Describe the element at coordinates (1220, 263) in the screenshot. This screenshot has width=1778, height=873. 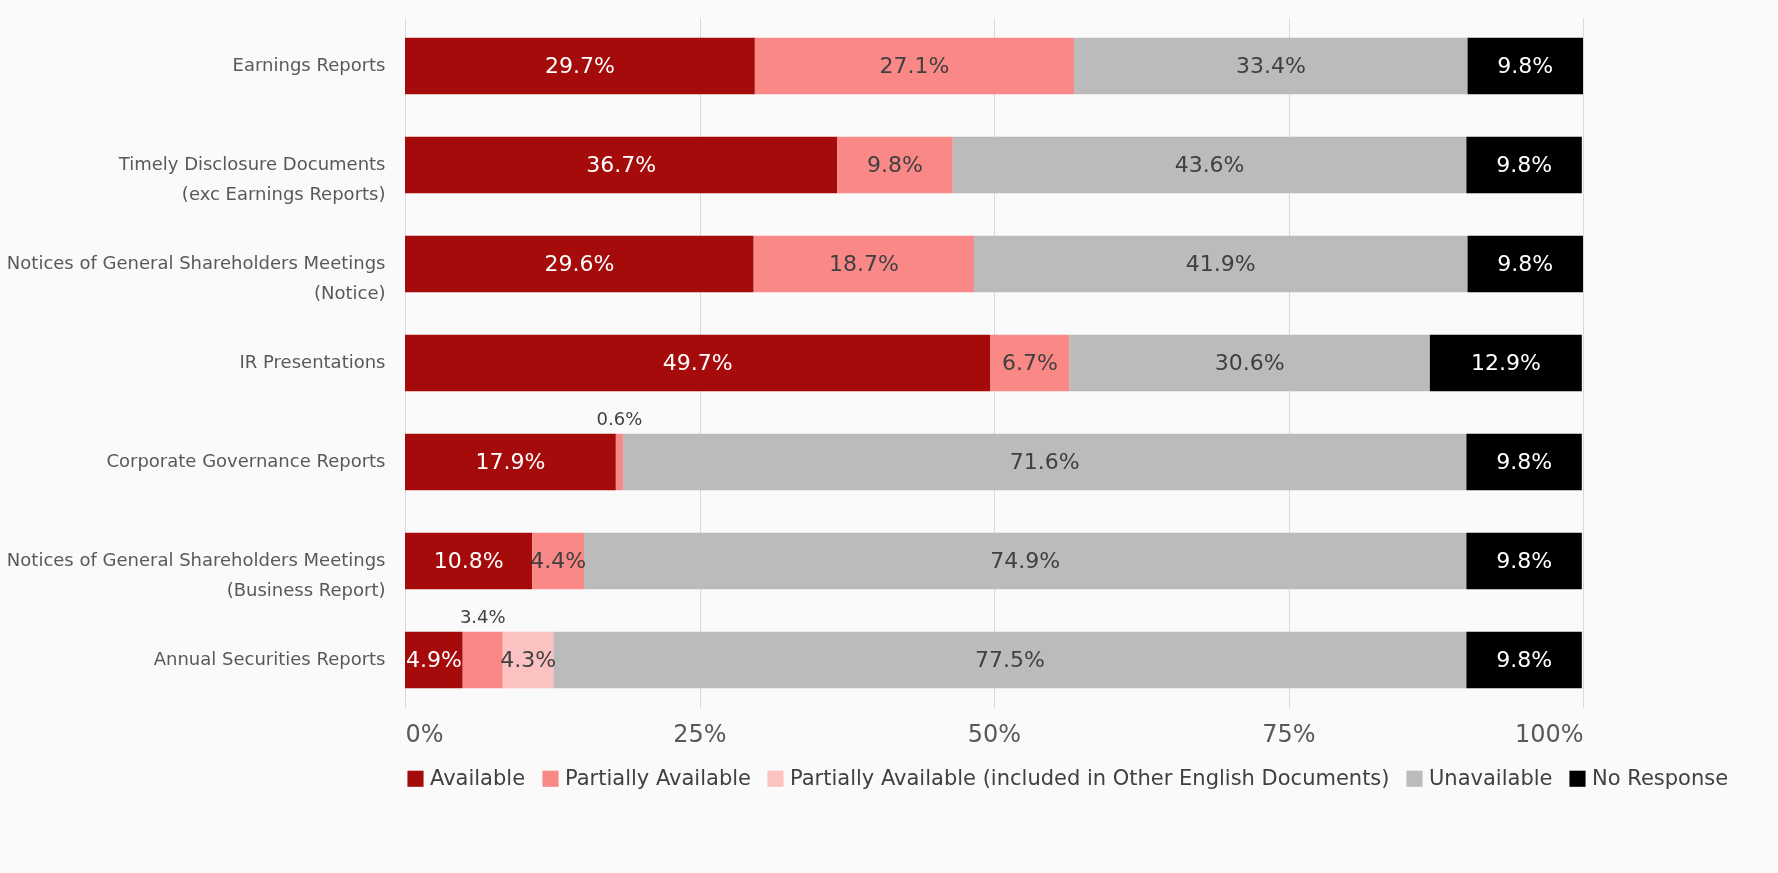
I see `data-label: 41.9%` at that location.